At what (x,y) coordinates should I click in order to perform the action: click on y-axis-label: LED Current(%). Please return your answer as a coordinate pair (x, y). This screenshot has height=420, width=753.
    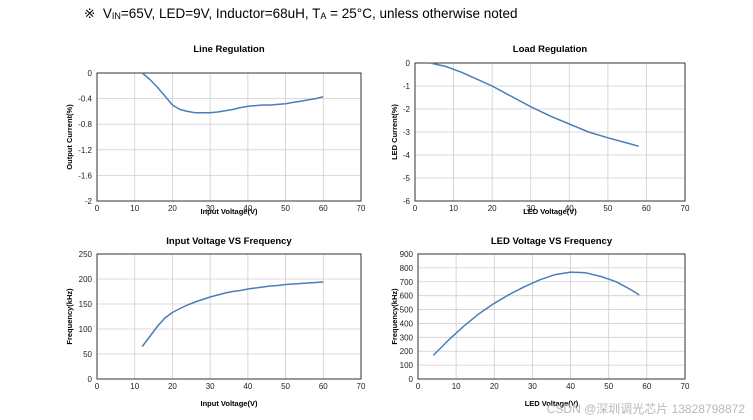
    Looking at the image, I should click on (394, 132).